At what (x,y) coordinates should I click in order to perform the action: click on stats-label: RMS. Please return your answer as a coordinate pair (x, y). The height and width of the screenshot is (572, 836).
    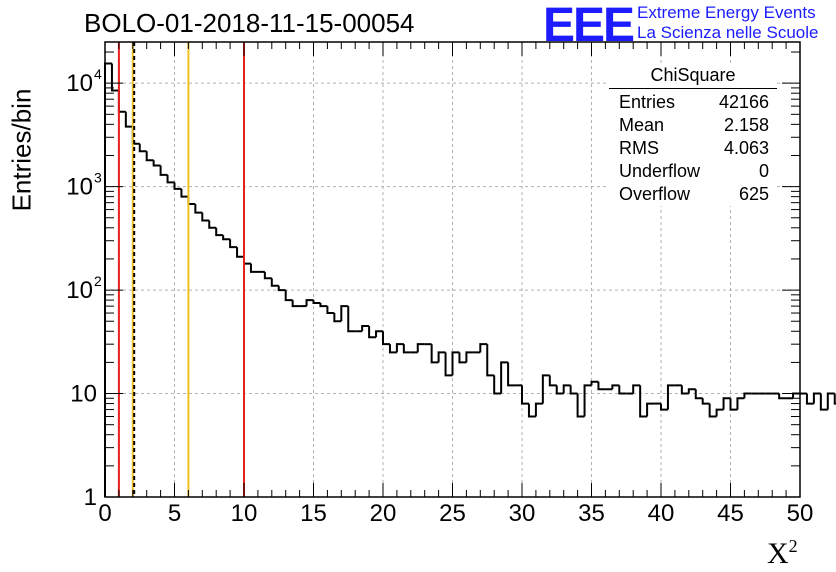
    Looking at the image, I should click on (639, 148).